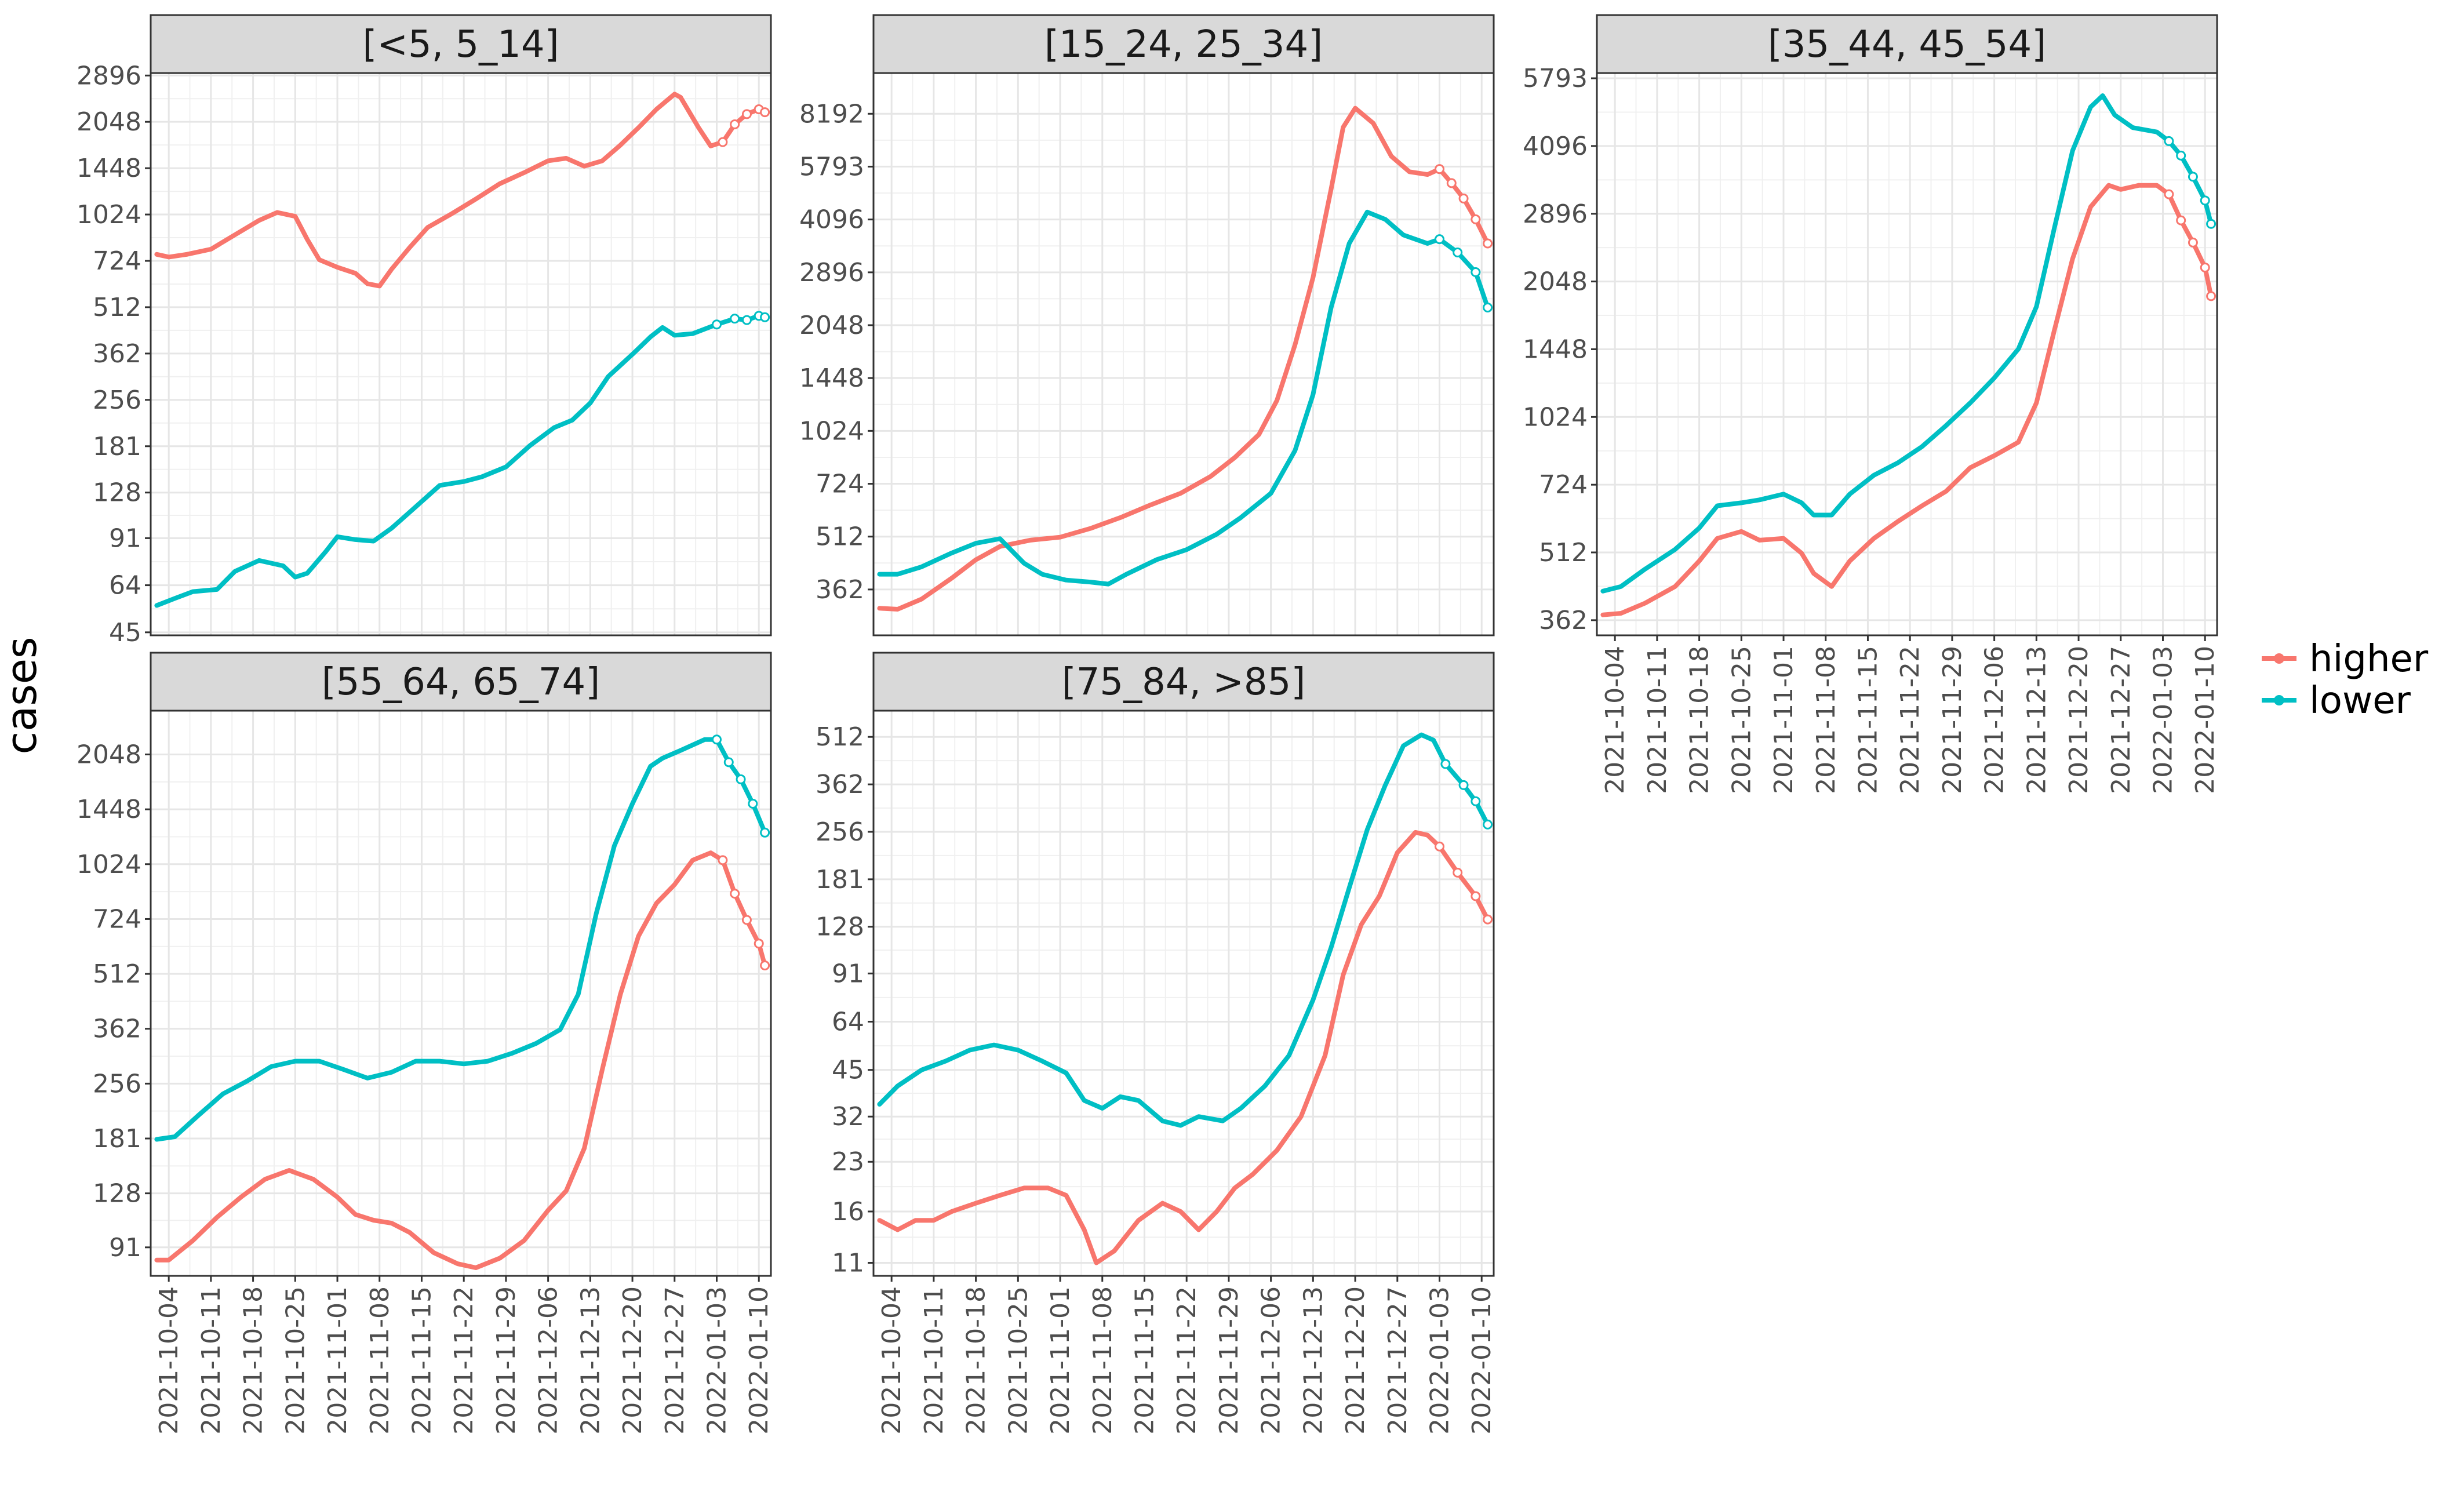 This screenshot has width=2464, height=1506. I want to click on y-tick-label: 181, so click(117, 446).